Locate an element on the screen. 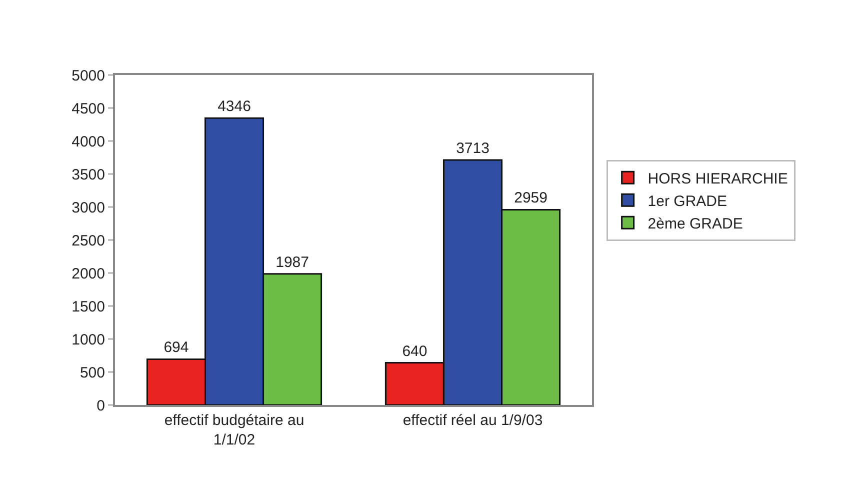 The image size is (867, 500). legend-label: 1er GRADE is located at coordinates (688, 201).